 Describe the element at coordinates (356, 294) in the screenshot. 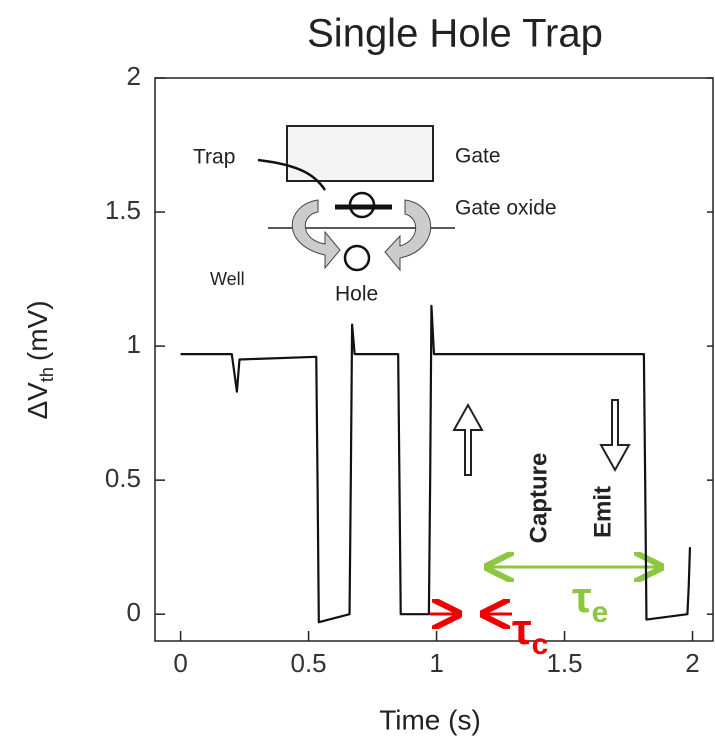

I see `inset-label: Hole` at that location.